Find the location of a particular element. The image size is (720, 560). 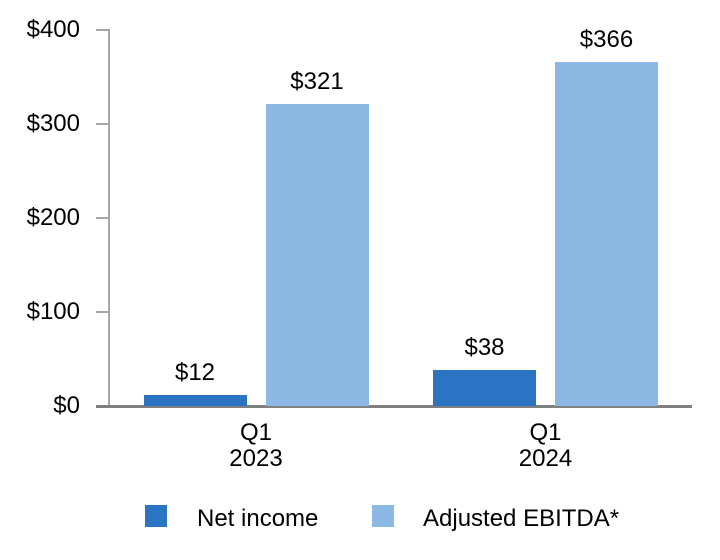

x-axis-category-label: Q1 2023 is located at coordinates (256, 446).